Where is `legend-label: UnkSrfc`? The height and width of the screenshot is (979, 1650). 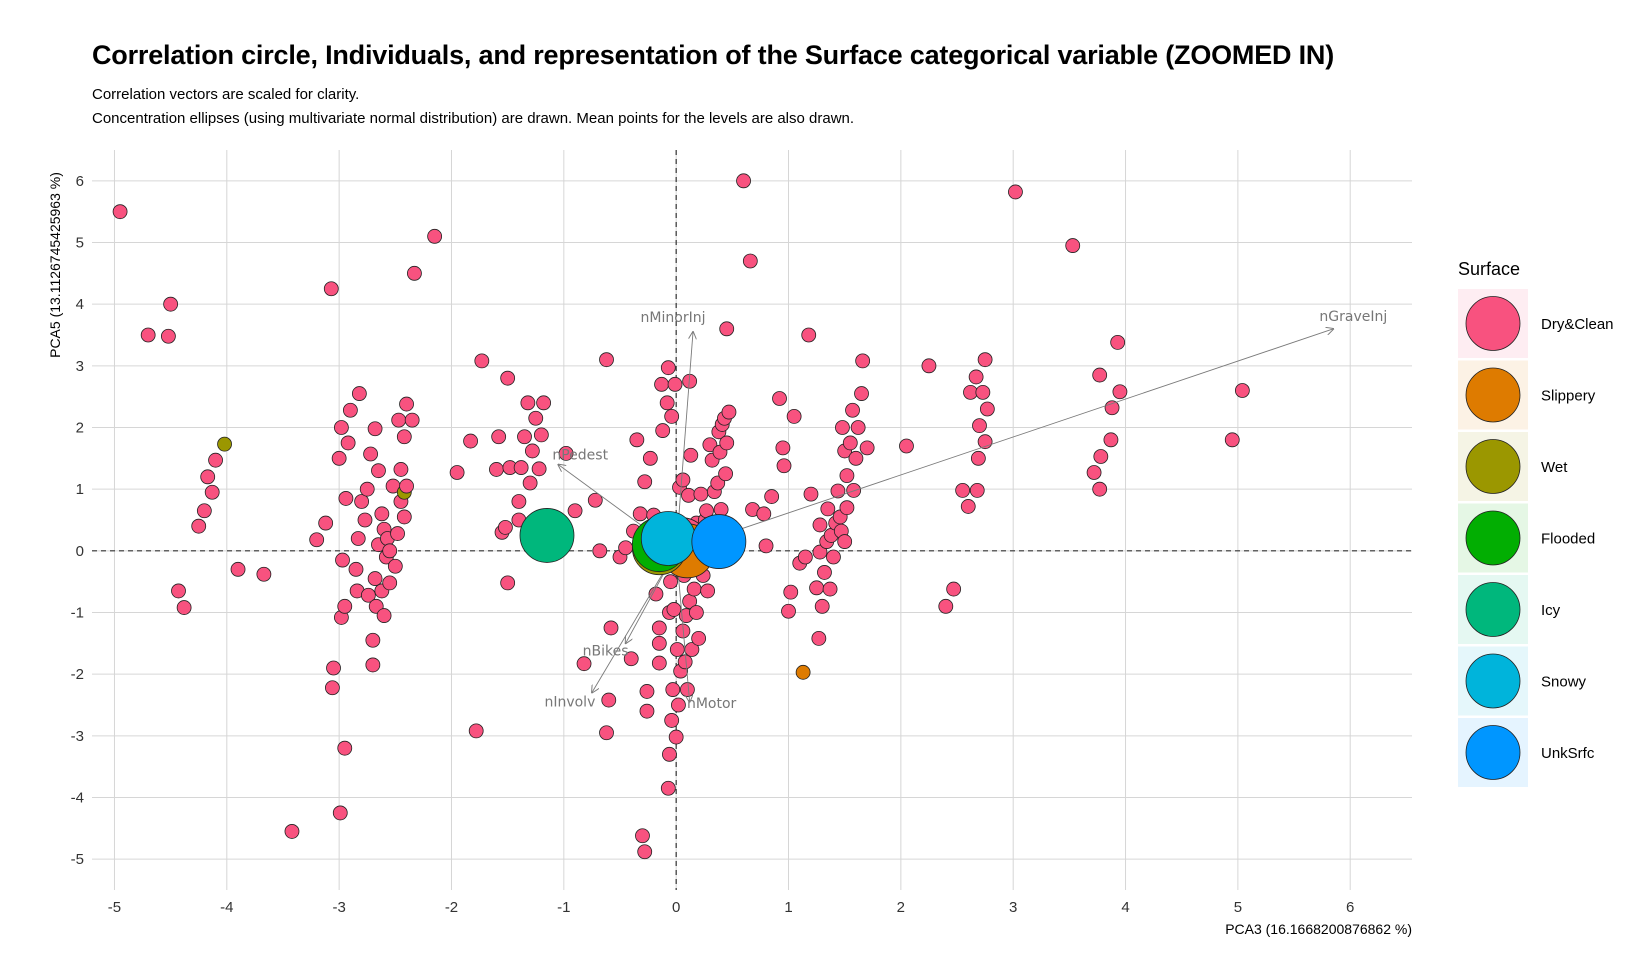 legend-label: UnkSrfc is located at coordinates (1568, 753).